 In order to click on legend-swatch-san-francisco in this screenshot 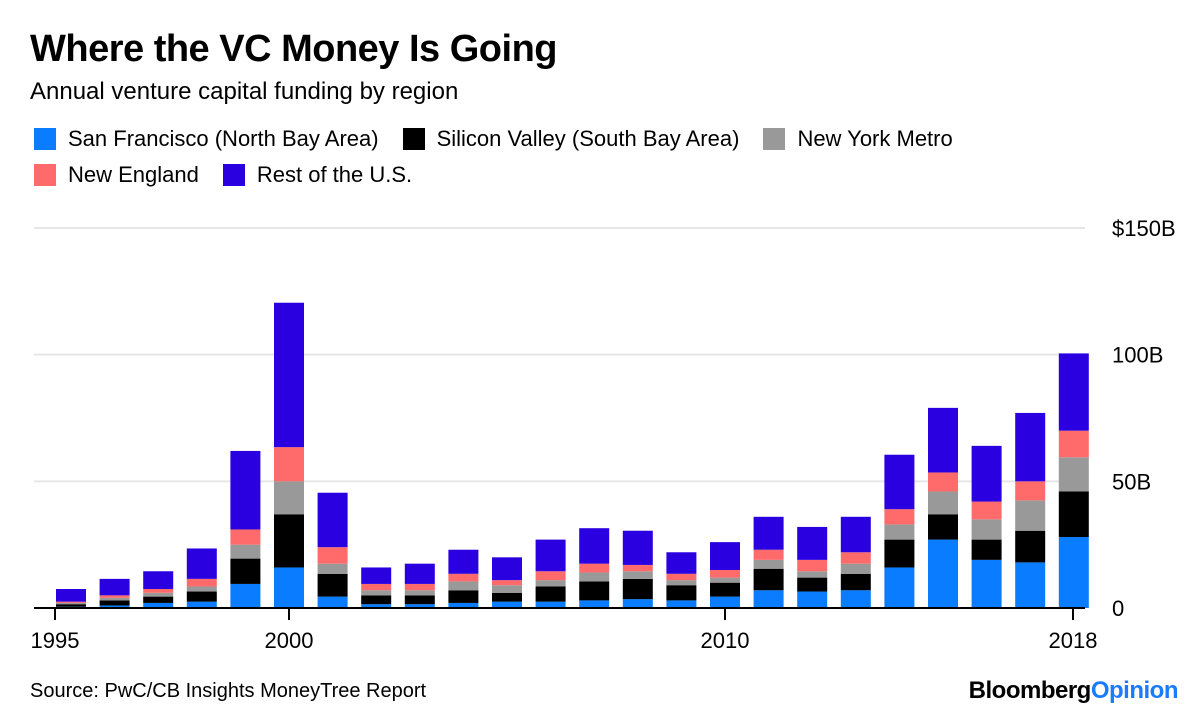, I will do `click(45, 139)`.